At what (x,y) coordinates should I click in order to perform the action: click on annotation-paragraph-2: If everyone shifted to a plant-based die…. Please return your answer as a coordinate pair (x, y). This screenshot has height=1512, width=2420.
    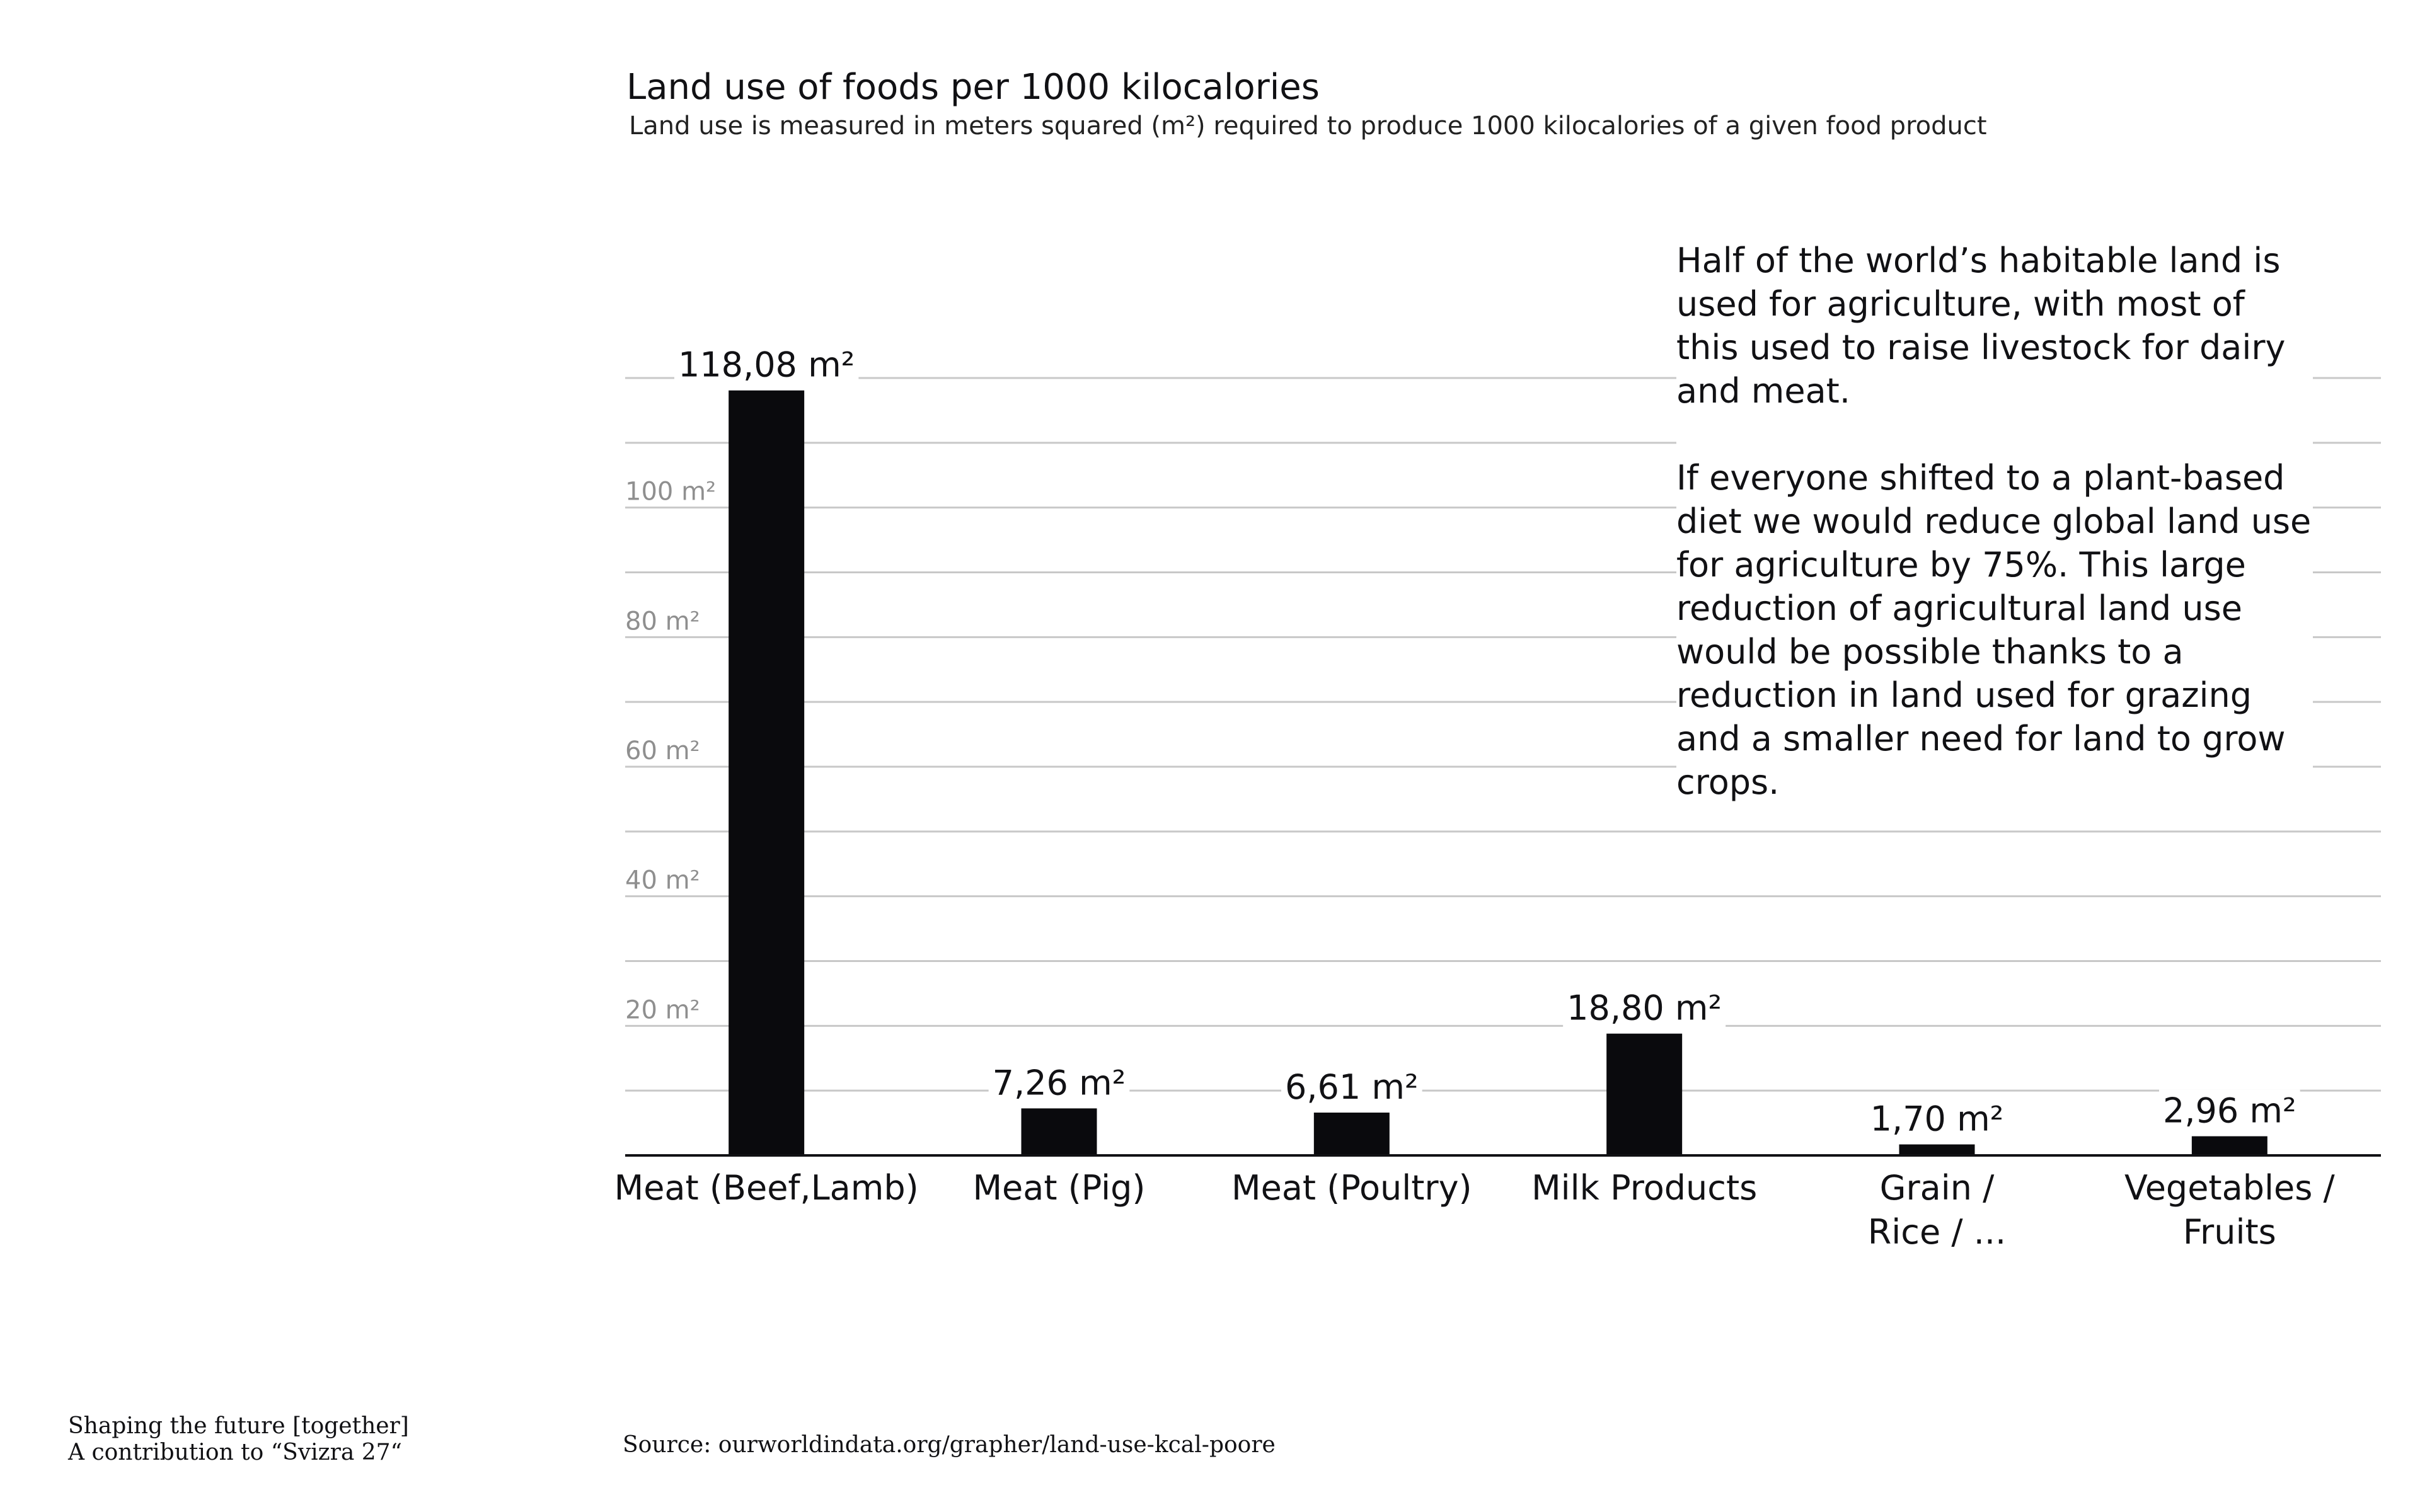
    Looking at the image, I should click on (1994, 630).